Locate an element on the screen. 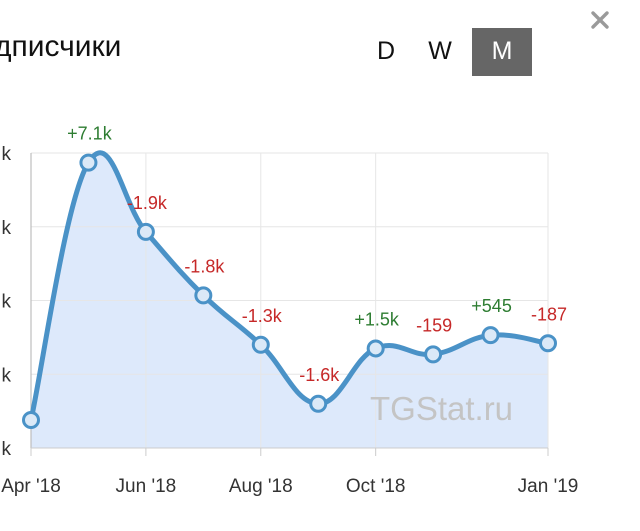  x-tick-label: Apr '18 is located at coordinates (31, 486).